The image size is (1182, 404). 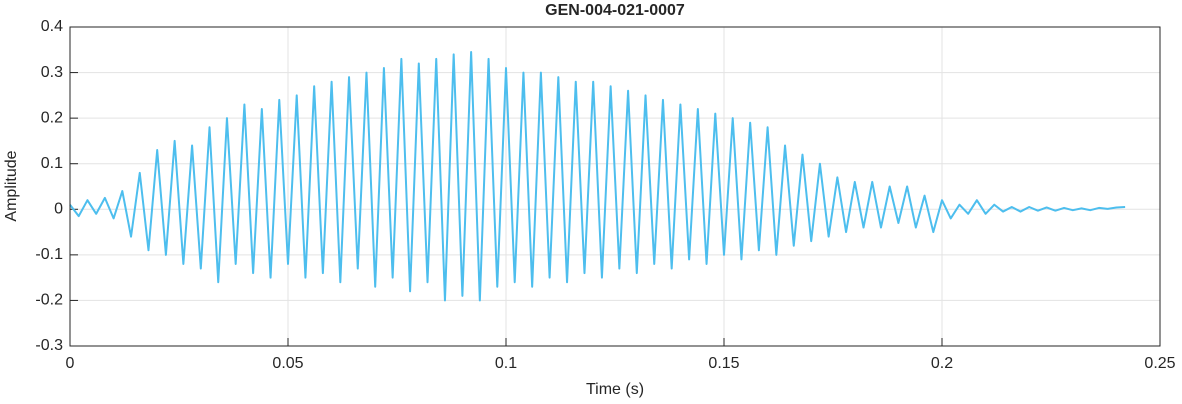 What do you see at coordinates (1159, 363) in the screenshot?
I see `x-tick-label: 0.25` at bounding box center [1159, 363].